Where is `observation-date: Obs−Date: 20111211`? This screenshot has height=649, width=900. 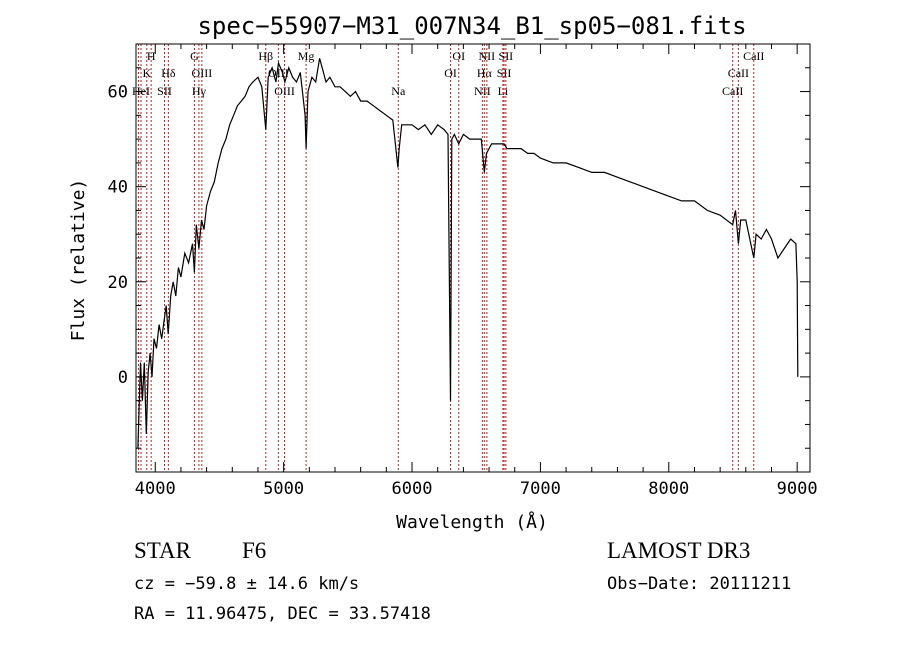
observation-date: Obs−Date: 20111211 is located at coordinates (699, 584).